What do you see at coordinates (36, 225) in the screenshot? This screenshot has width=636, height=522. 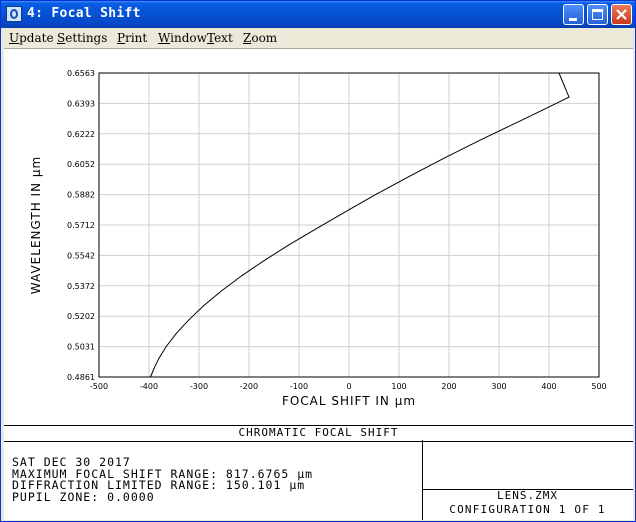 I see `y-axis-label: WAVELENGTH IN µm` at bounding box center [36, 225].